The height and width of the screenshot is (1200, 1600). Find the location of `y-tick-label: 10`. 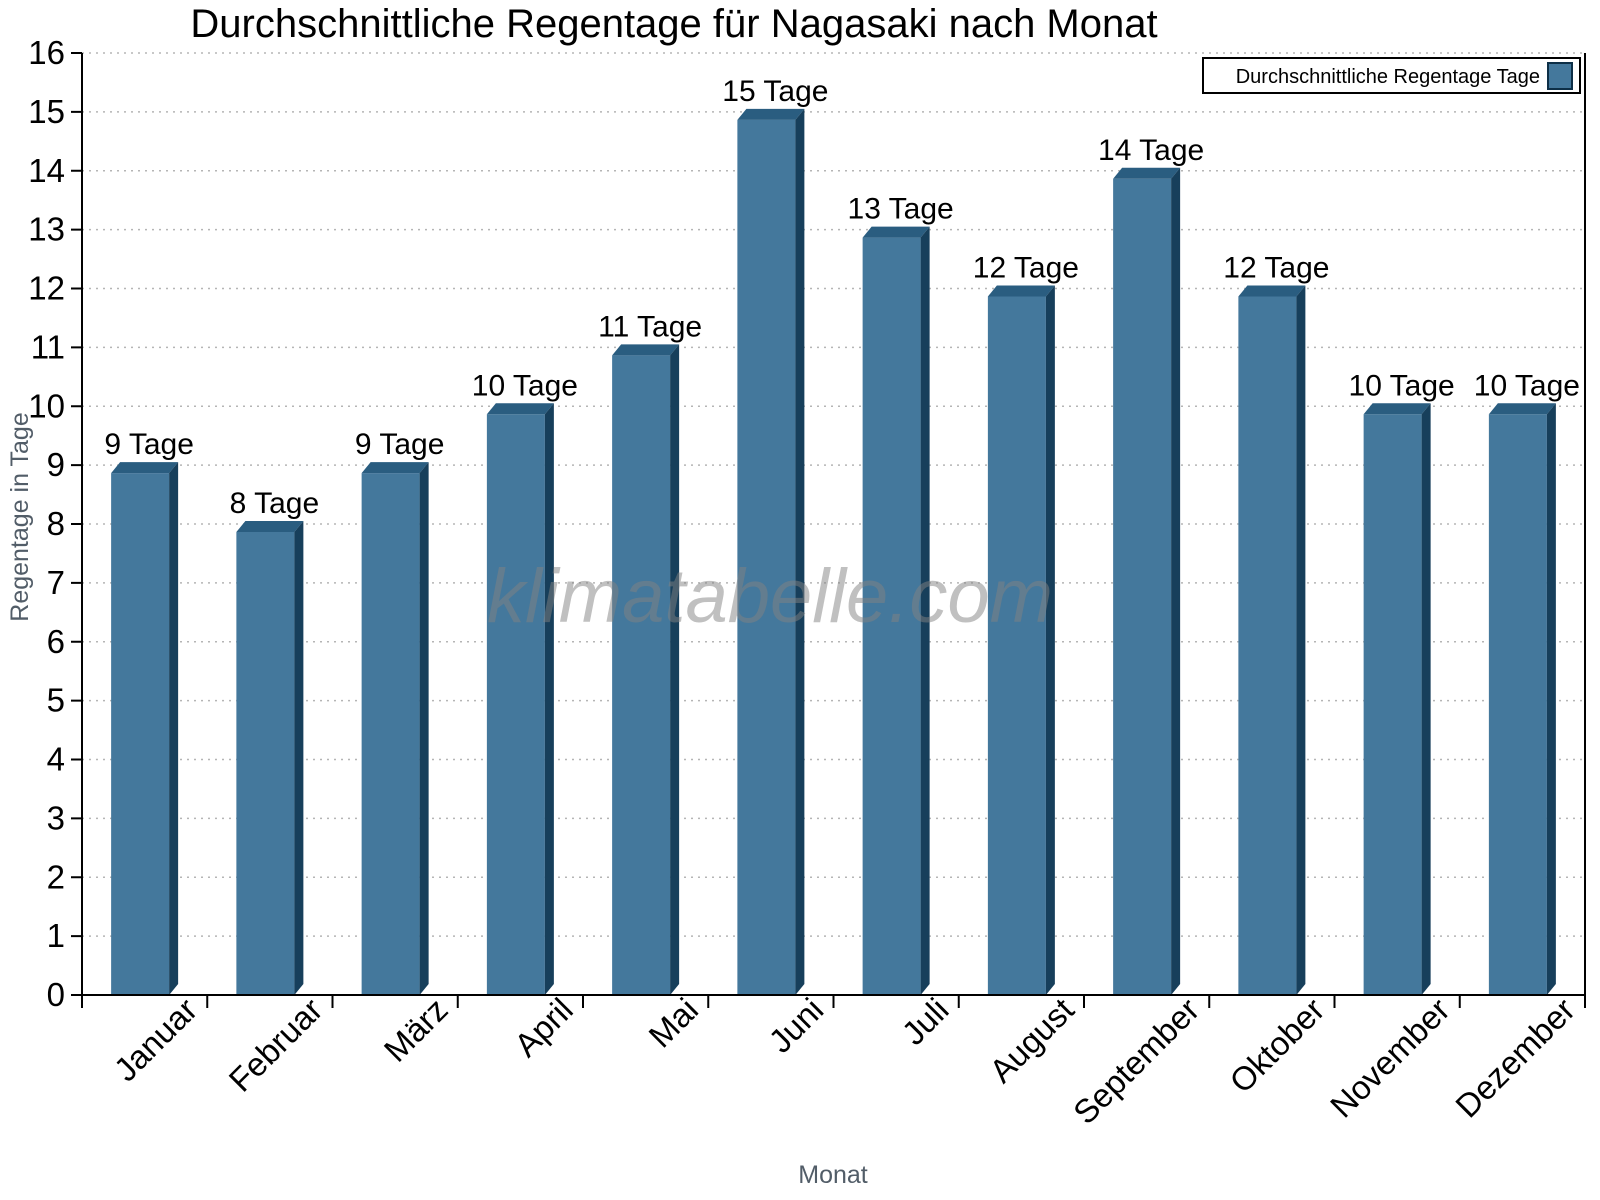

y-tick-label: 10 is located at coordinates (46, 405).